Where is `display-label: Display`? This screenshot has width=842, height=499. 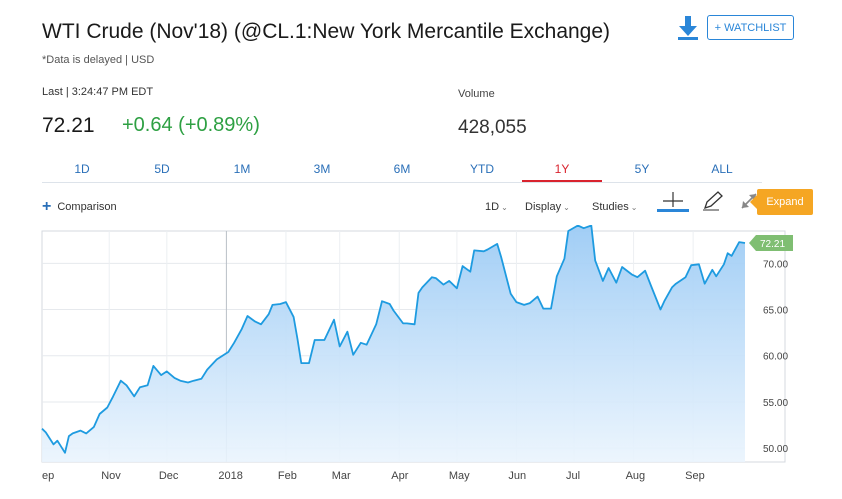
display-label: Display is located at coordinates (543, 207).